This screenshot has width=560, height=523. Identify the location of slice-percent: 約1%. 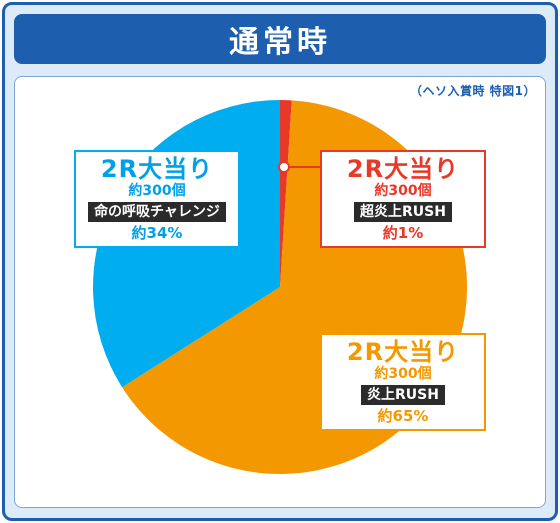
(403, 233).